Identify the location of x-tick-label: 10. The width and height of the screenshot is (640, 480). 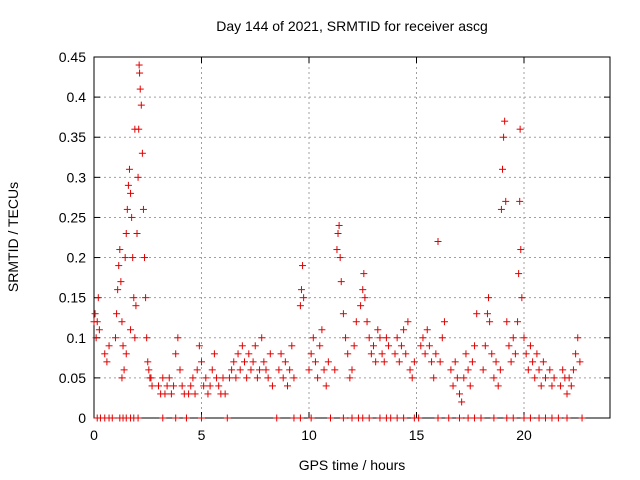
(309, 435).